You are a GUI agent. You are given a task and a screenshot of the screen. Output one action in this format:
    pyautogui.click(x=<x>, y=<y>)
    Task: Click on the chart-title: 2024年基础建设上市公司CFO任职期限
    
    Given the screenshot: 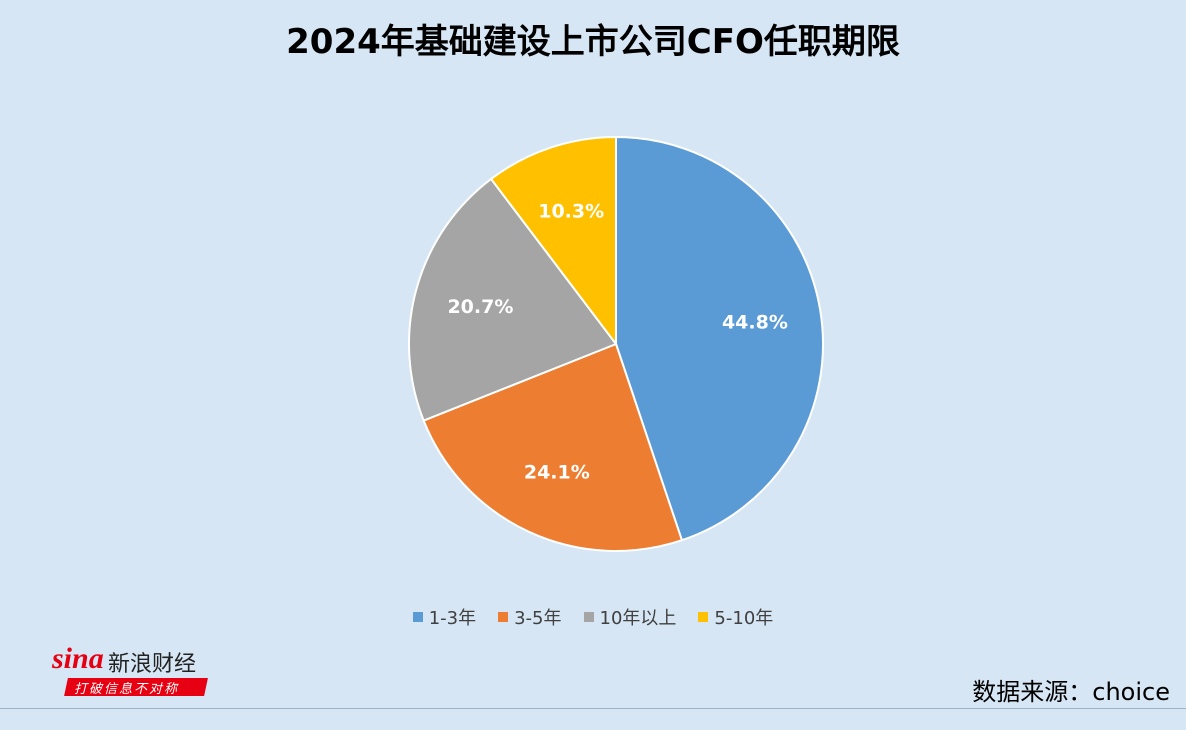 What is the action you would take?
    pyautogui.click(x=593, y=42)
    